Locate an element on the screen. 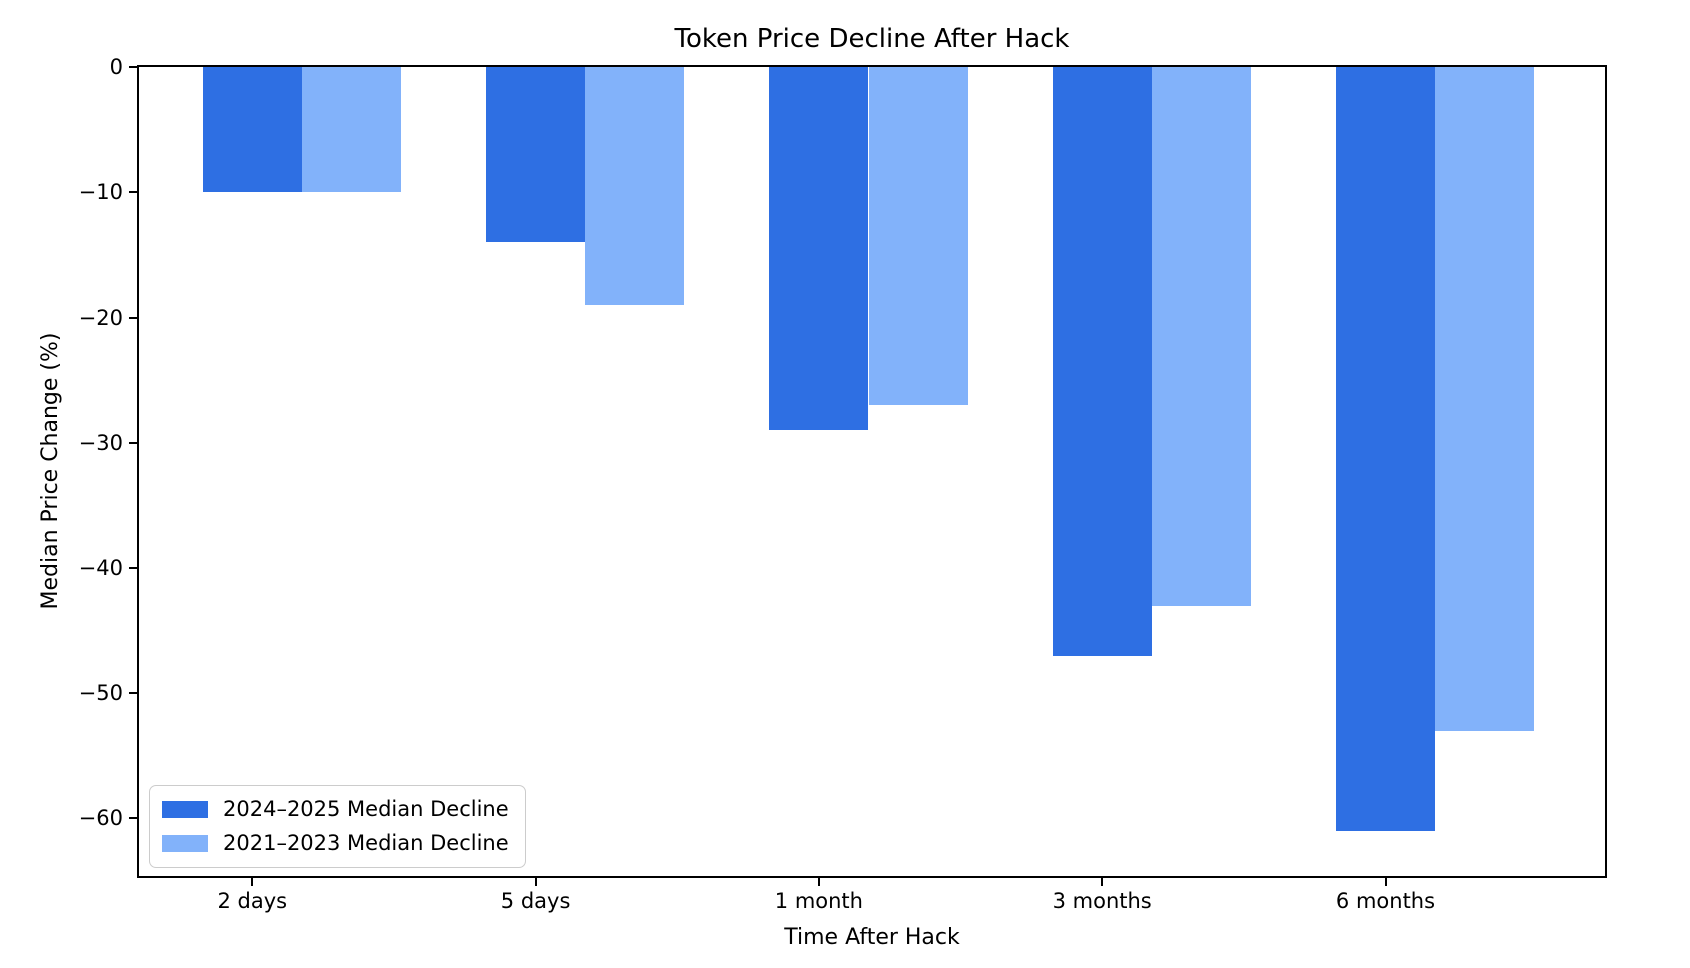  bar-2024-2025-5-days is located at coordinates (536, 155).